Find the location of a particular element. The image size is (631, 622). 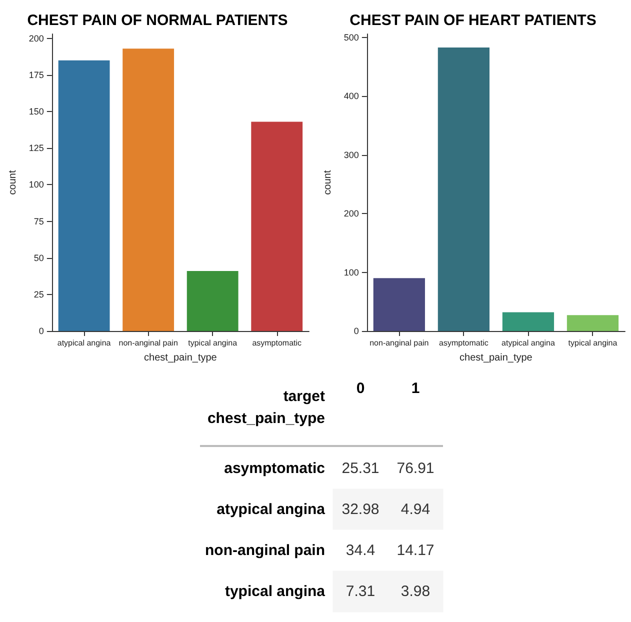

data-label: 25.31 is located at coordinates (361, 468).